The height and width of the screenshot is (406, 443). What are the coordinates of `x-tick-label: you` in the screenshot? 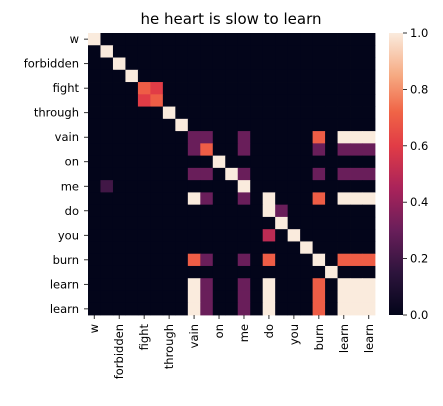 It's located at (294, 334).